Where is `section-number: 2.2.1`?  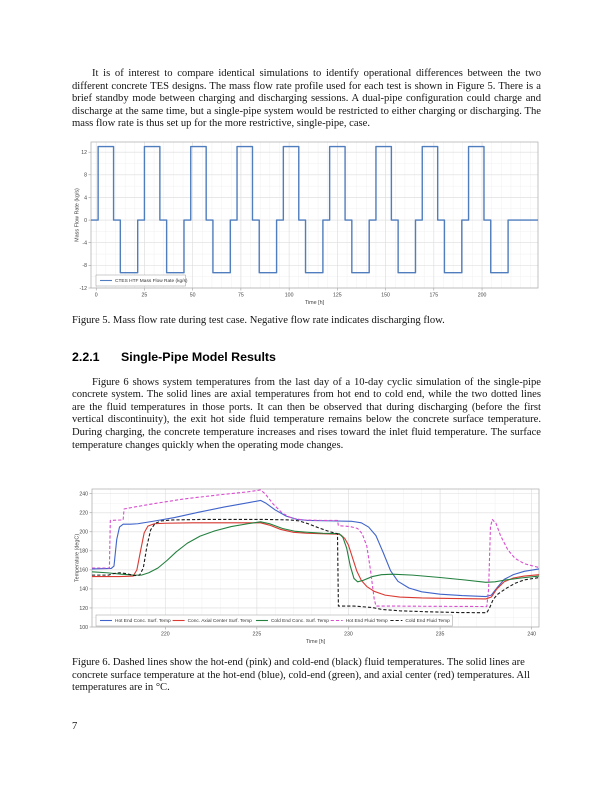 section-number: 2.2.1 is located at coordinates (86, 356).